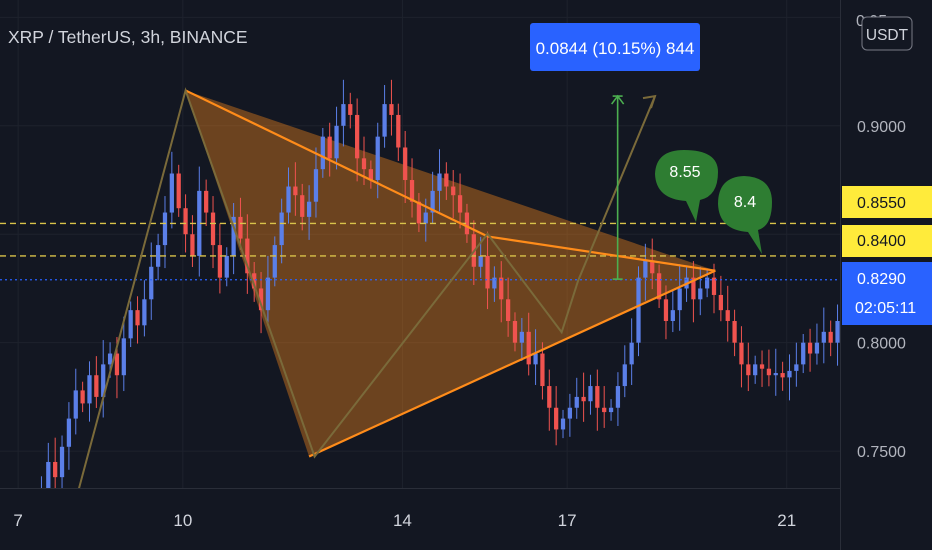 This screenshot has height=550, width=932. What do you see at coordinates (618, 99) in the screenshot?
I see `measure-arrowhead` at bounding box center [618, 99].